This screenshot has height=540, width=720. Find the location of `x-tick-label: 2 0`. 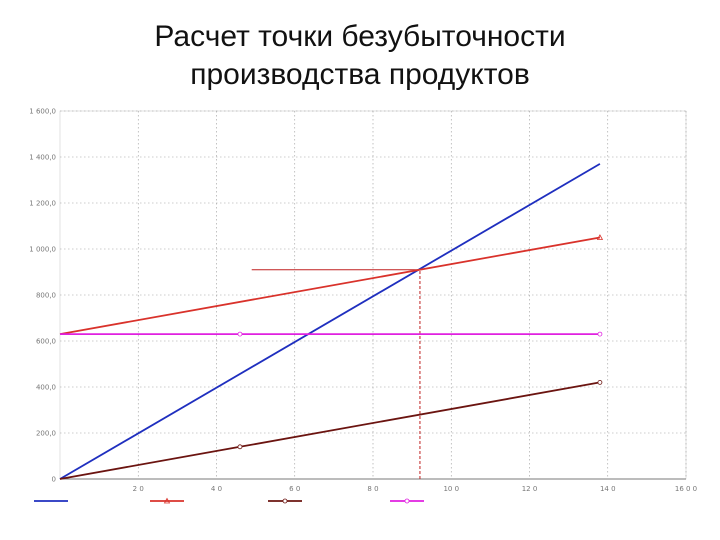

x-tick-label: 2 0 is located at coordinates (138, 489).